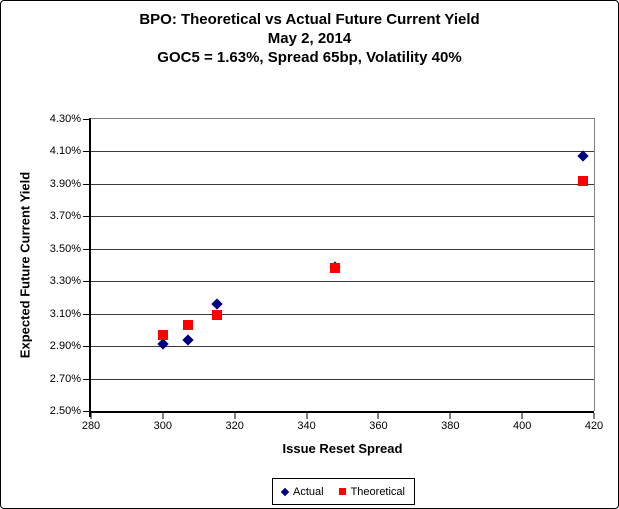 The image size is (619, 509). I want to click on chart-subtitle-date: May 2, 2014, so click(309, 38).